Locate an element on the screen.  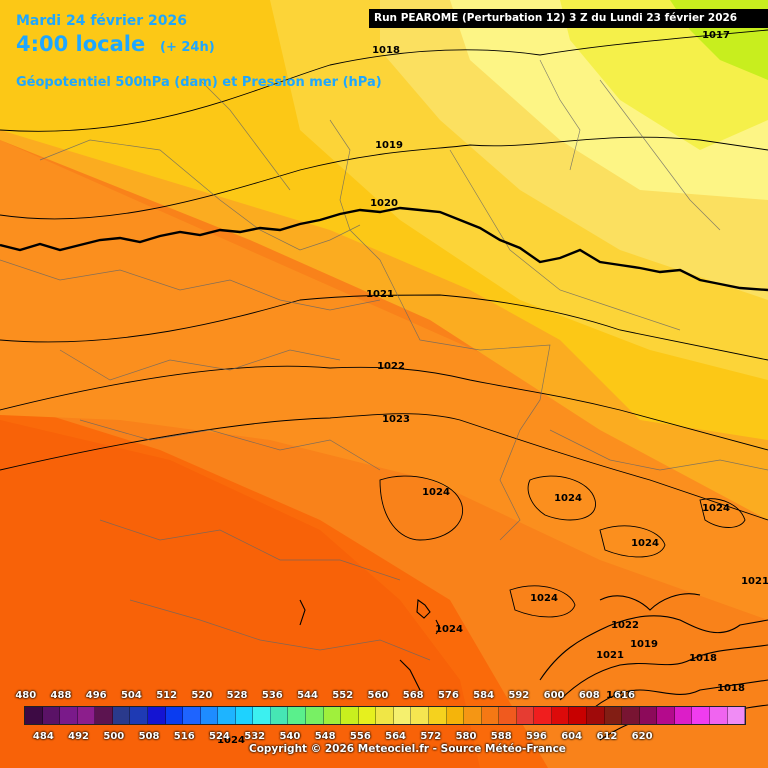
legend-tick-label: 612 is located at coordinates (607, 736).